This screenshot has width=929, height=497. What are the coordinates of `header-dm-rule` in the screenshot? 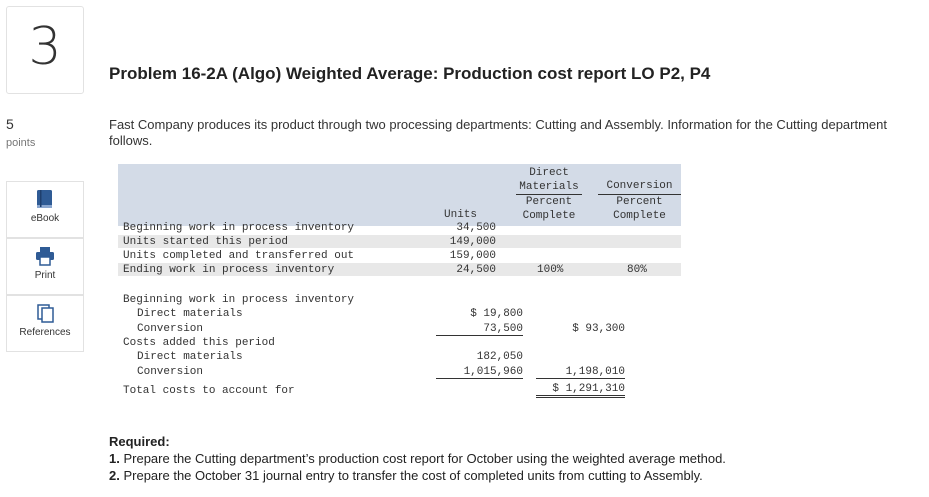 It's located at (549, 194).